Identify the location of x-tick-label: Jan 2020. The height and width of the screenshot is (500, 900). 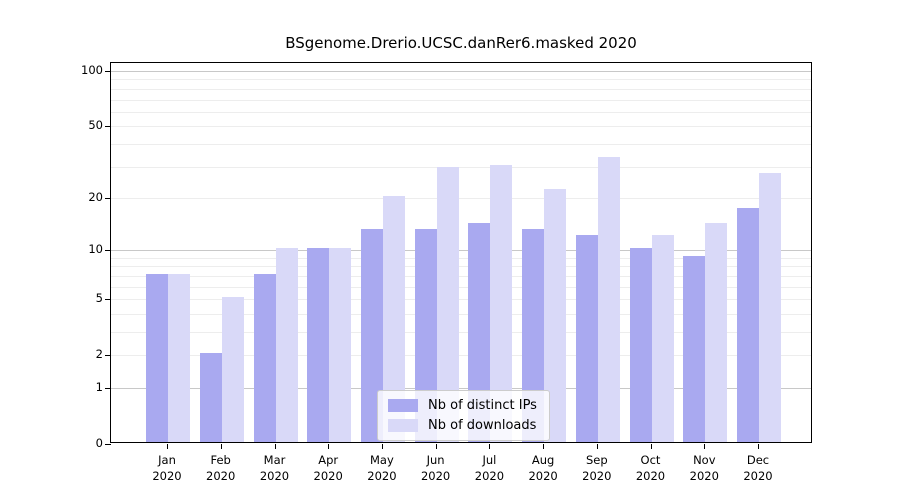
(167, 468).